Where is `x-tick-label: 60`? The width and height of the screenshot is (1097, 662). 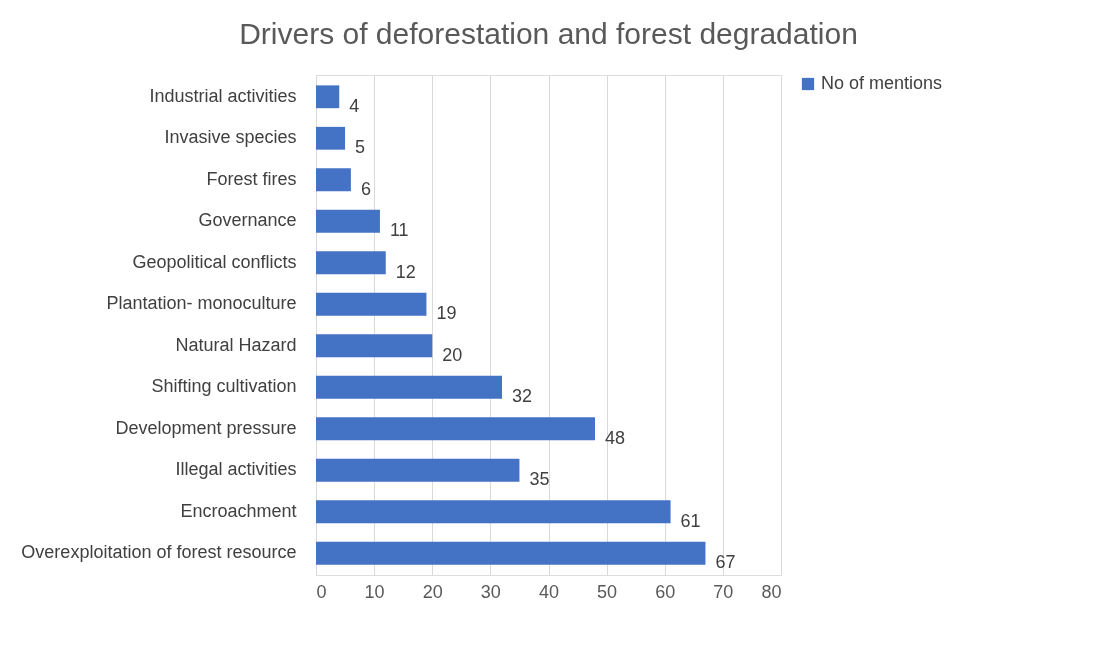 x-tick-label: 60 is located at coordinates (665, 591).